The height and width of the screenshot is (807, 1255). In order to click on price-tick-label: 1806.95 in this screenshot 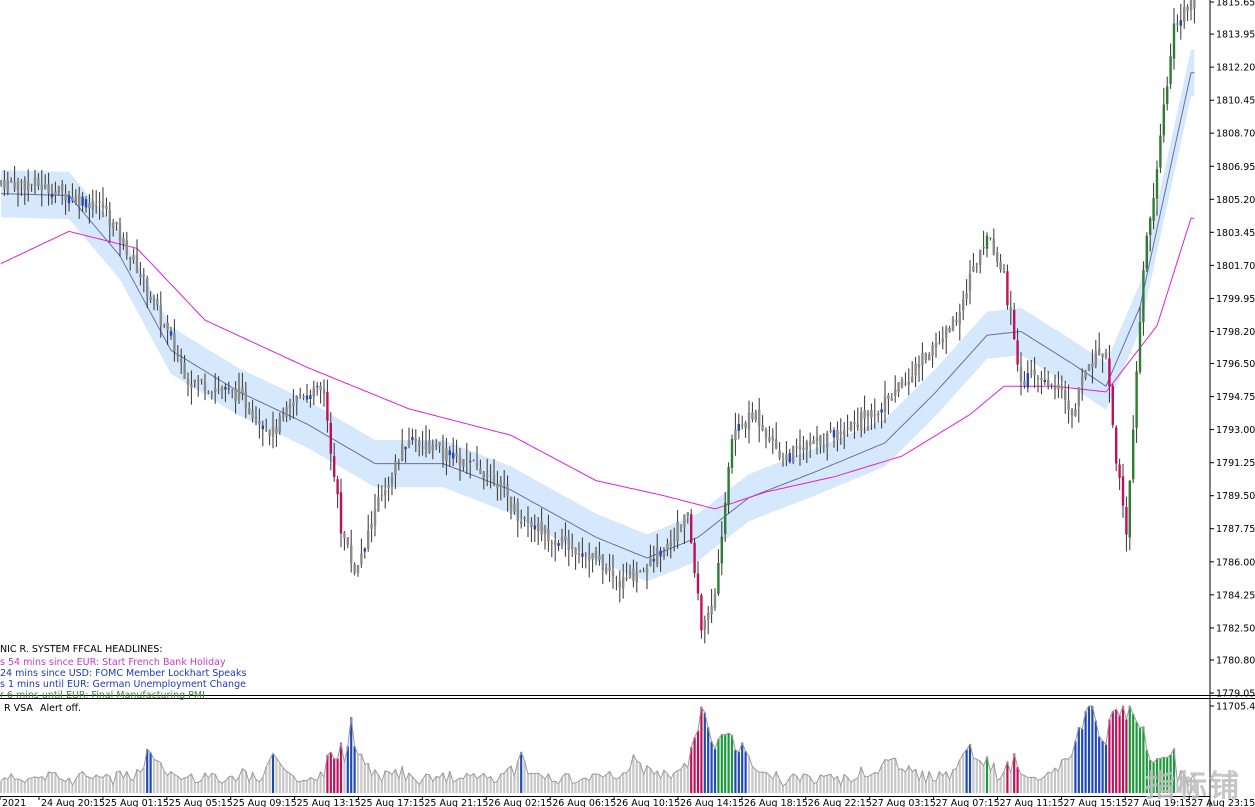, I will do `click(1235, 167)`.